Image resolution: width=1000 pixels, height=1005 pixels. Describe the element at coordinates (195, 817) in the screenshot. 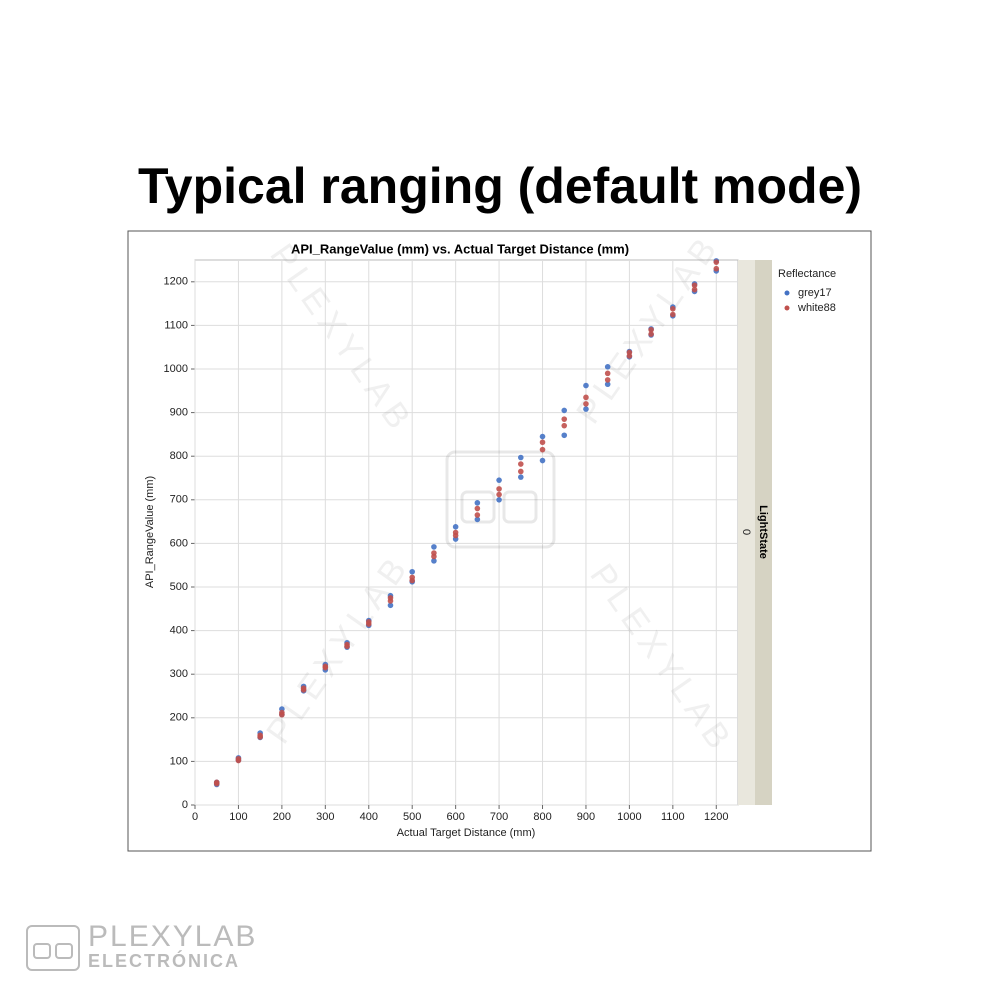

I see `x-tick-label: 0` at that location.